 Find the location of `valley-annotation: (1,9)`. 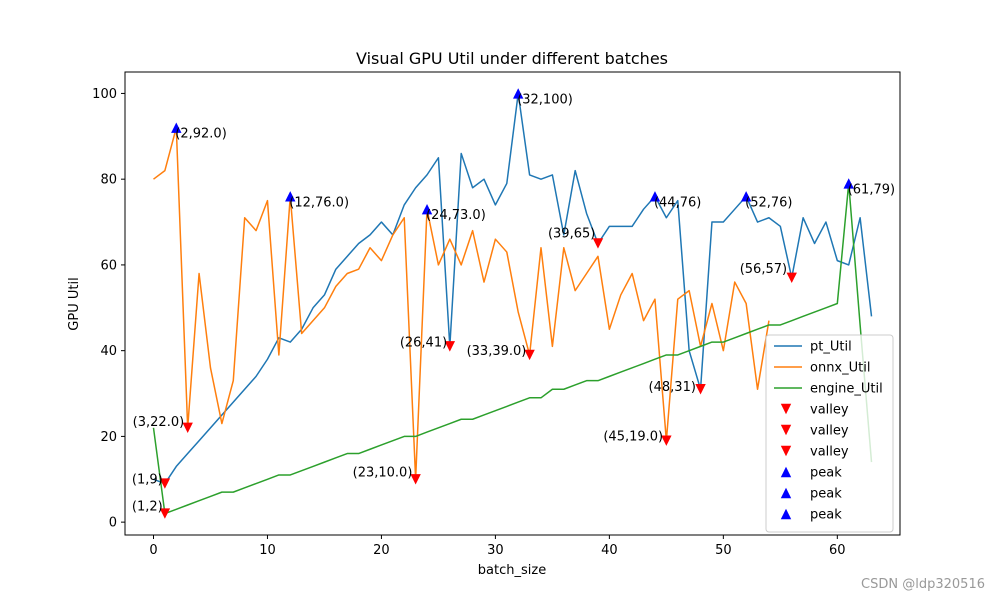

valley-annotation: (1,9) is located at coordinates (147, 480).